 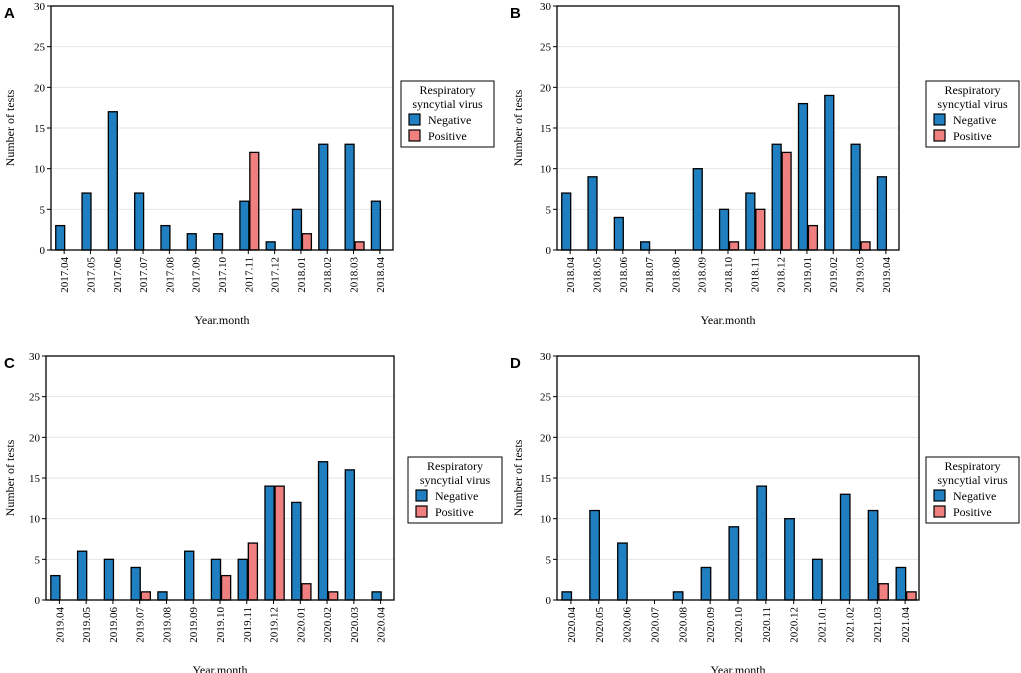 What do you see at coordinates (297, 229) in the screenshot?
I see `bar-negative-2018.01` at bounding box center [297, 229].